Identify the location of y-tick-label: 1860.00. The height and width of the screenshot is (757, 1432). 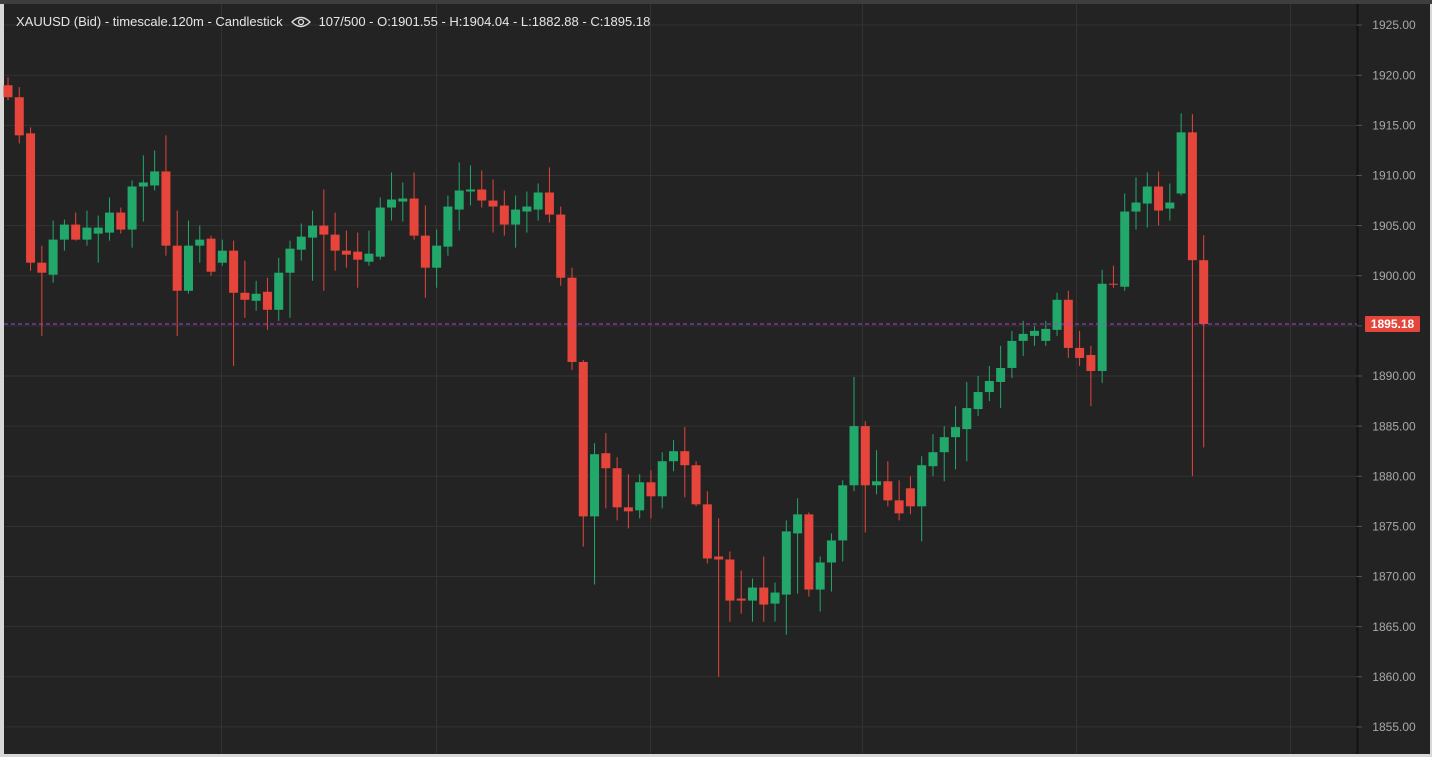
(1394, 677).